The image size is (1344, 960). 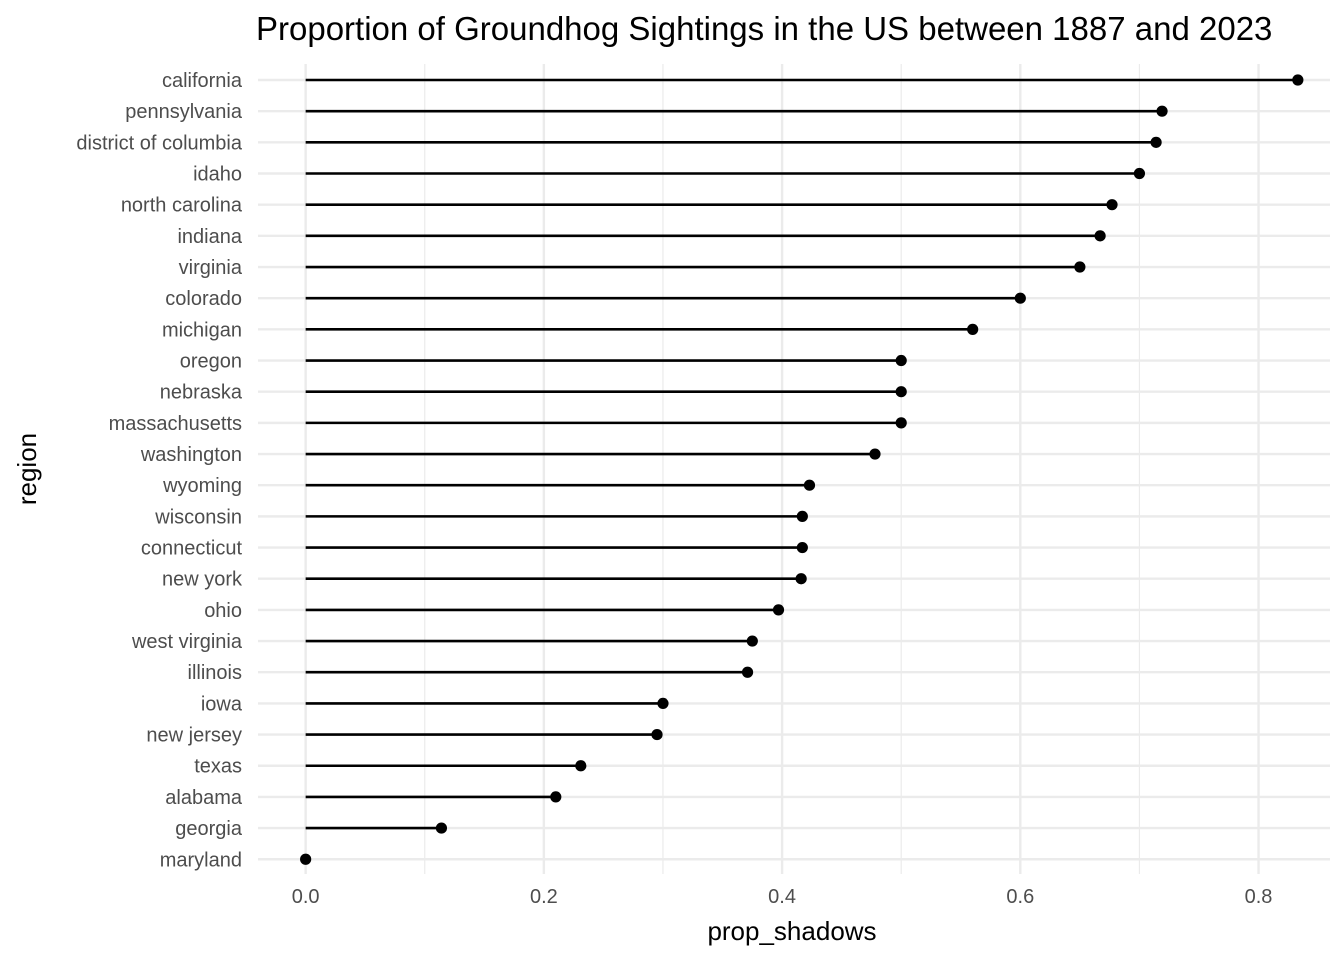 What do you see at coordinates (202, 486) in the screenshot?
I see `y-tick-label: wyoming` at bounding box center [202, 486].